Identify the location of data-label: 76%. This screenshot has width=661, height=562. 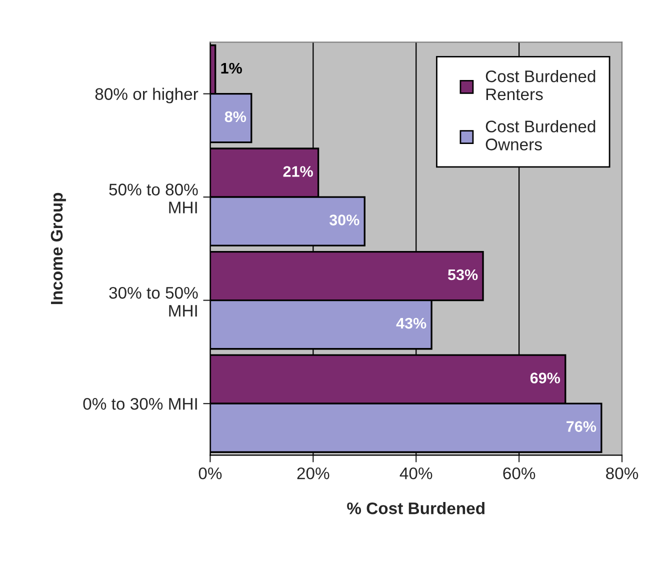
(581, 426).